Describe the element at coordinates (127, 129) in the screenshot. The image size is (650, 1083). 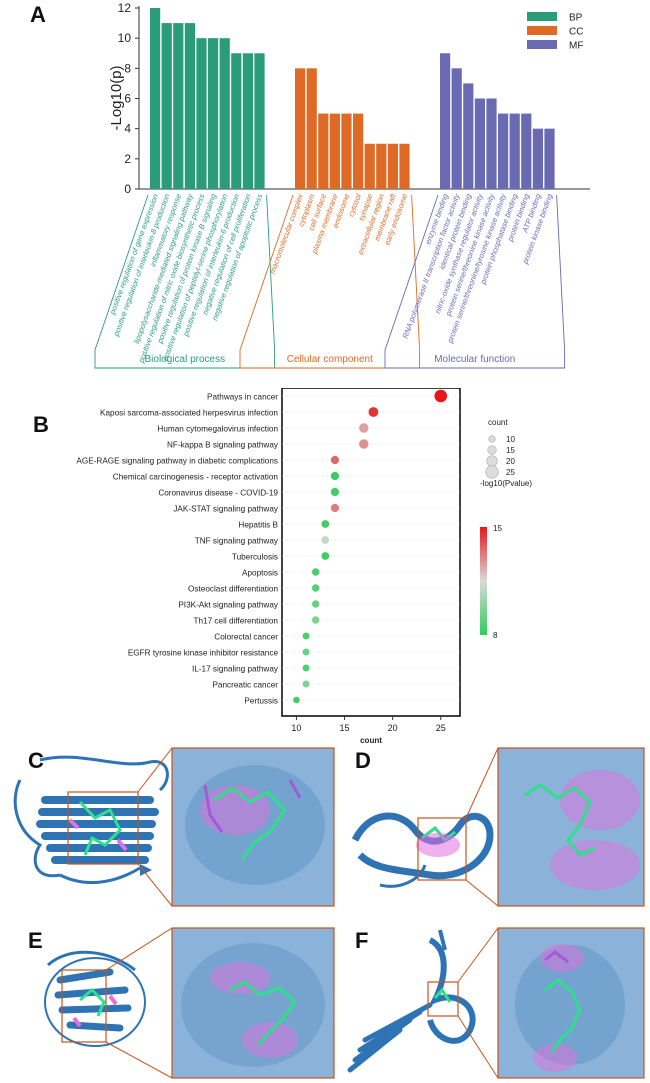
I see `y-tick-label: 4` at that location.